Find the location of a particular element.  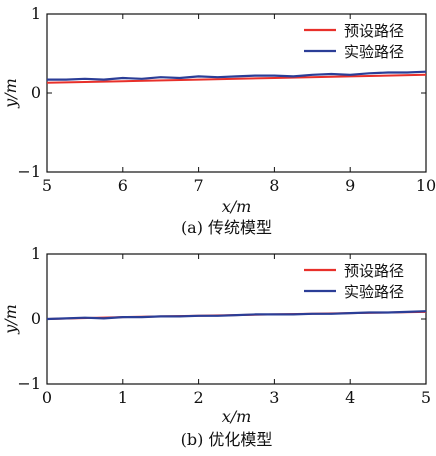

series-line-preset-path is located at coordinates (236, 78).